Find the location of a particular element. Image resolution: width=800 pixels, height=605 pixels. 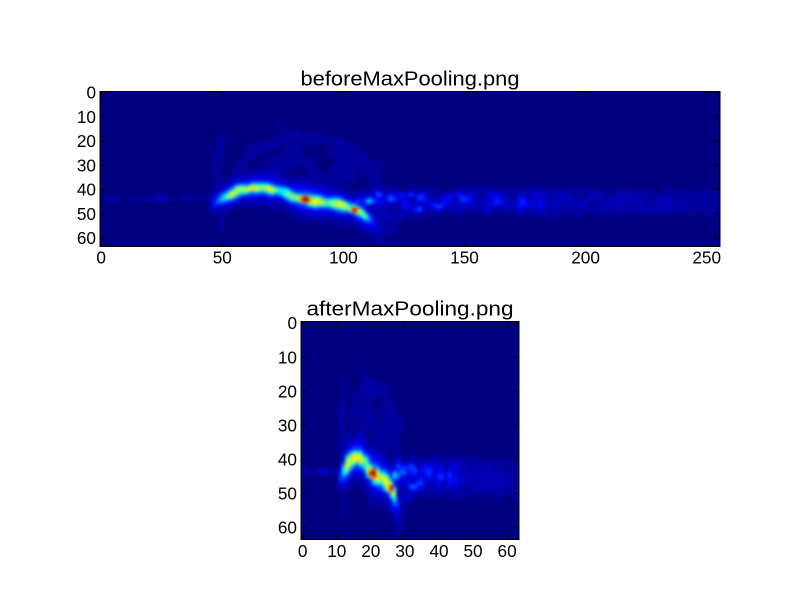

svg-text: 250 is located at coordinates (706, 258).